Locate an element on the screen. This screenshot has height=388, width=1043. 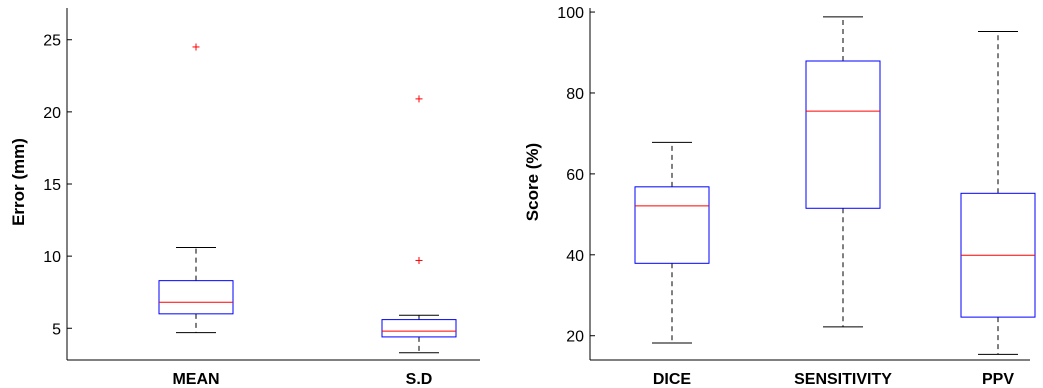
box-s-d is located at coordinates (419, 224).